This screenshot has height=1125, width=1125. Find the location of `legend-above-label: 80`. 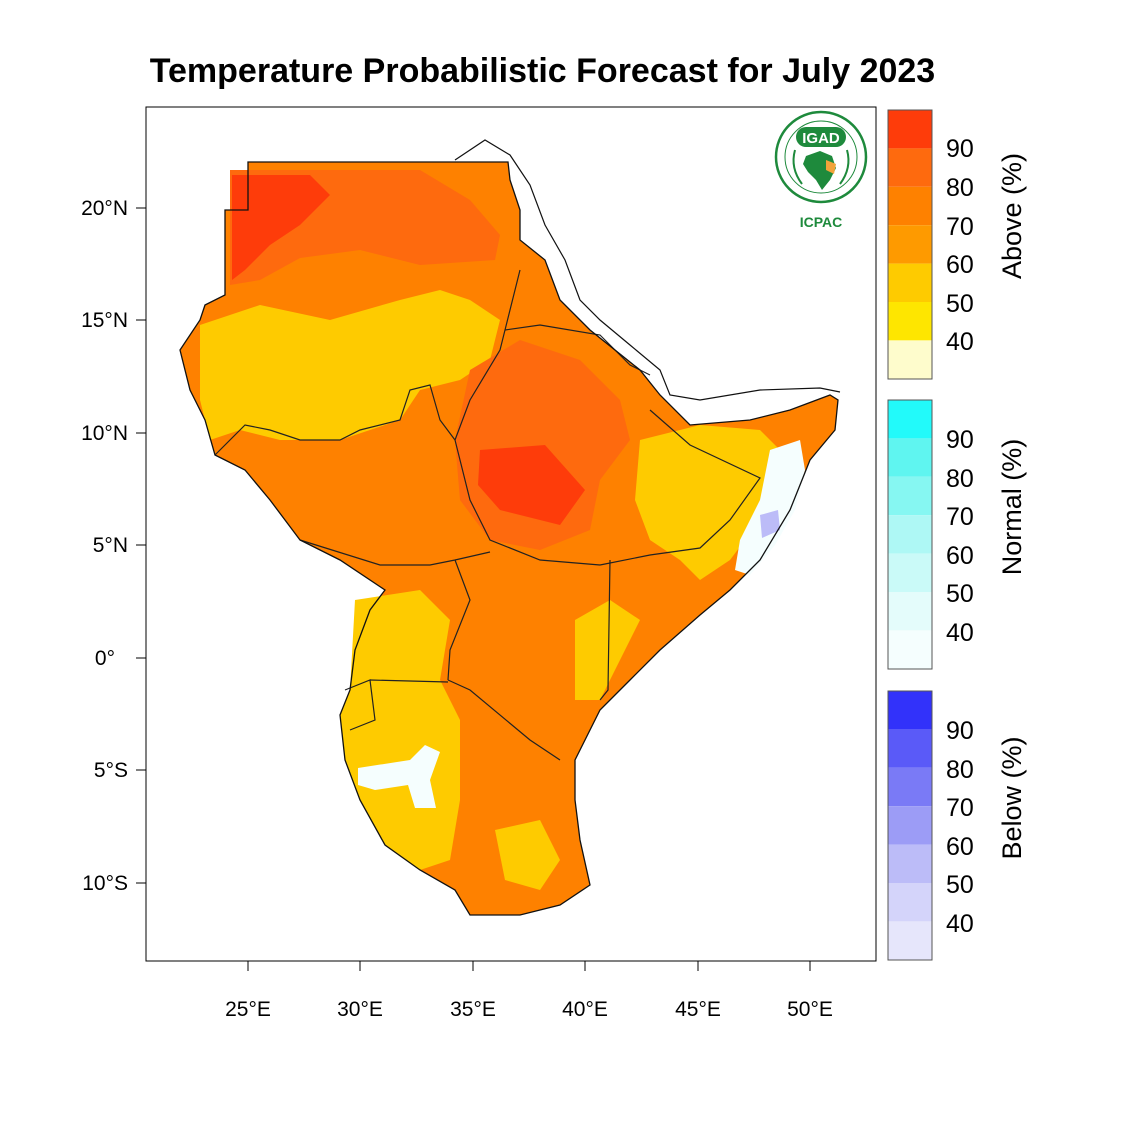

legend-above-label: 80 is located at coordinates (960, 188).